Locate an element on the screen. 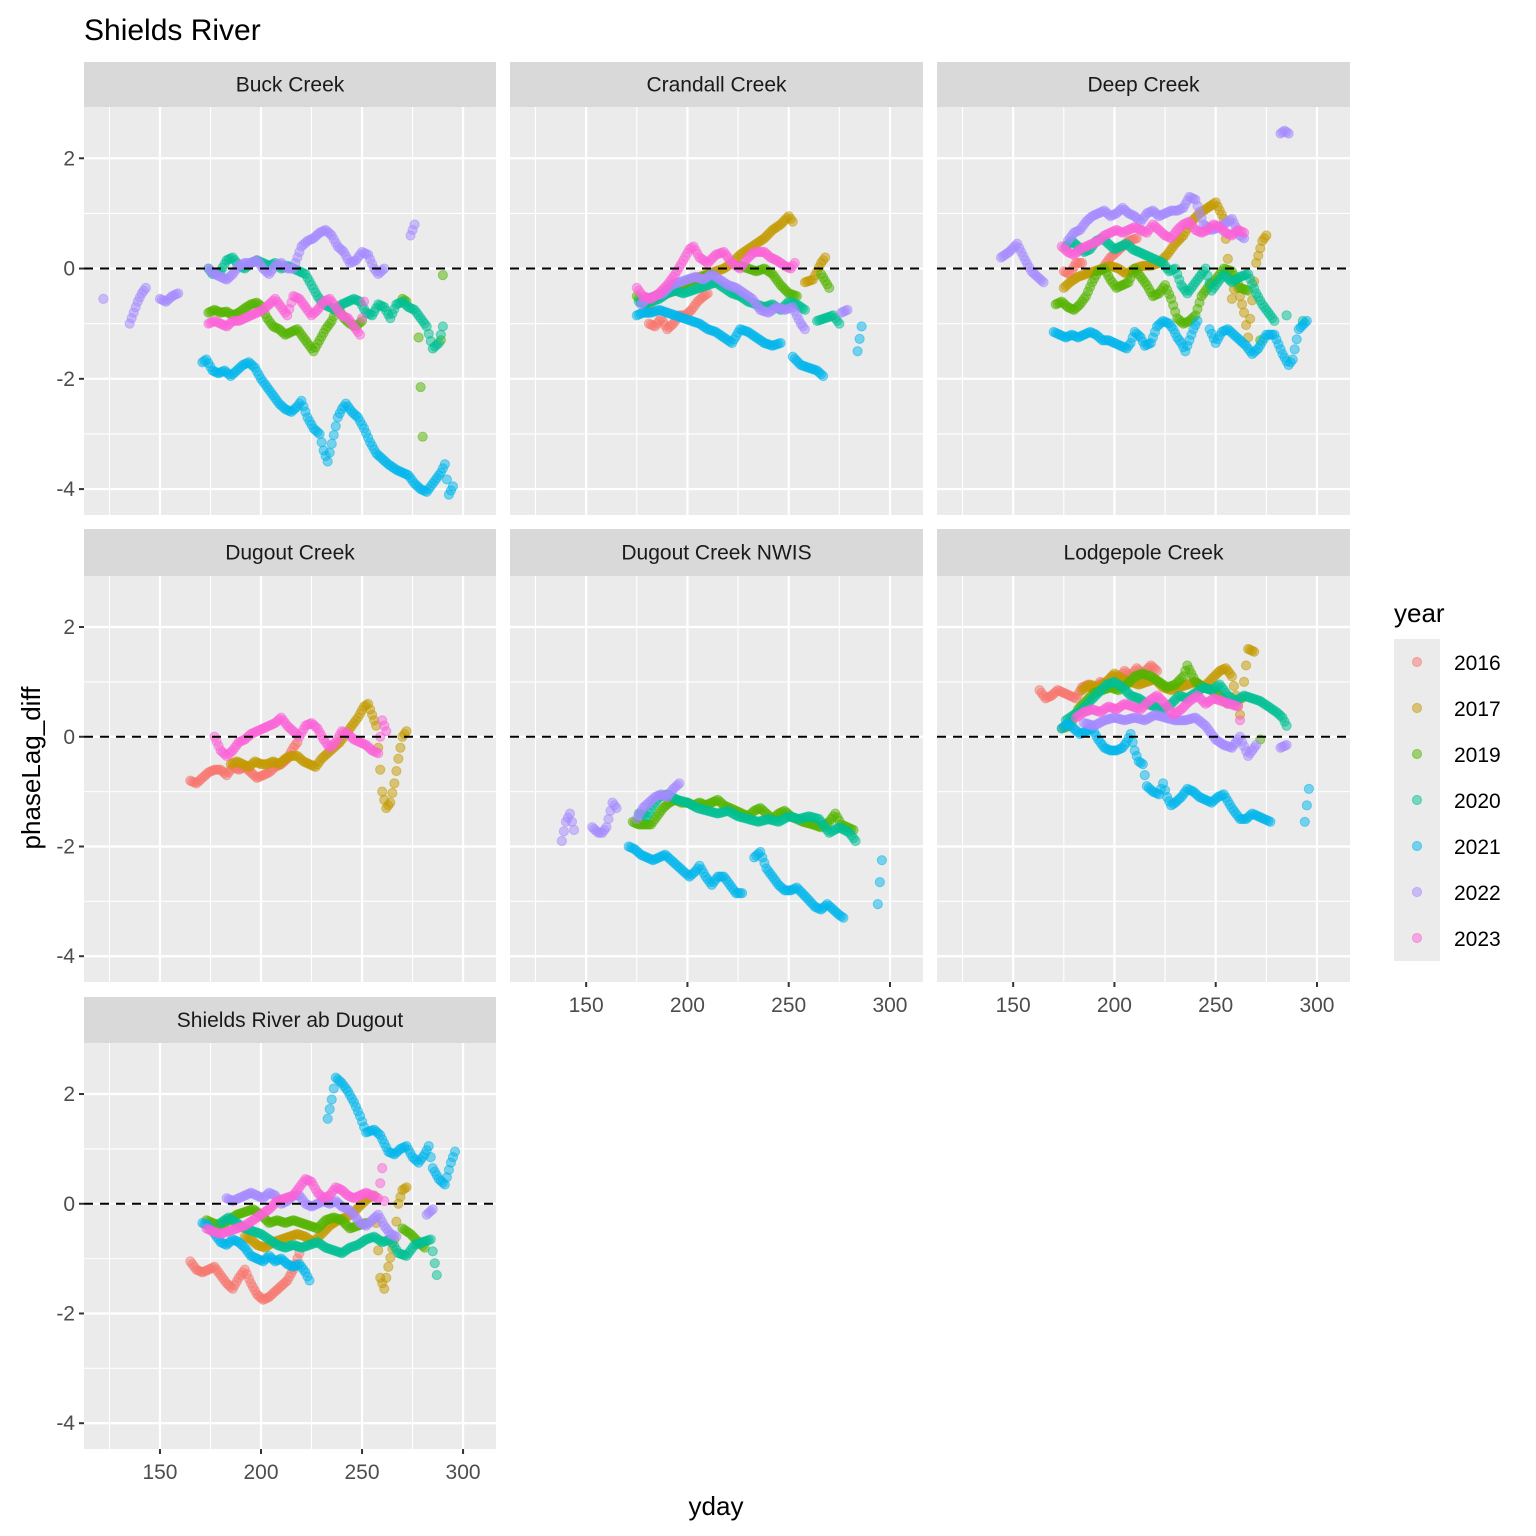 The image size is (1536, 1536). y-axis-title: phaseLag_diff is located at coordinates (31, 768).